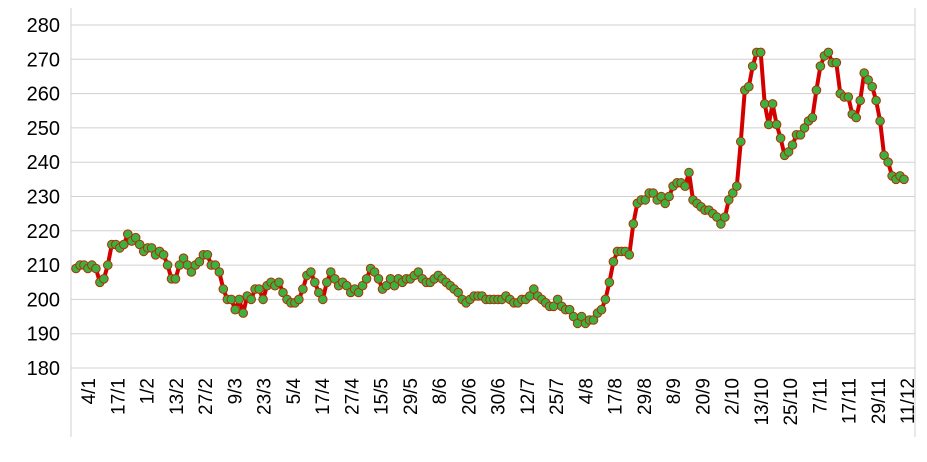 The image size is (927, 462). What do you see at coordinates (177, 396) in the screenshot?
I see `x-tick-label: 13/2` at bounding box center [177, 396].